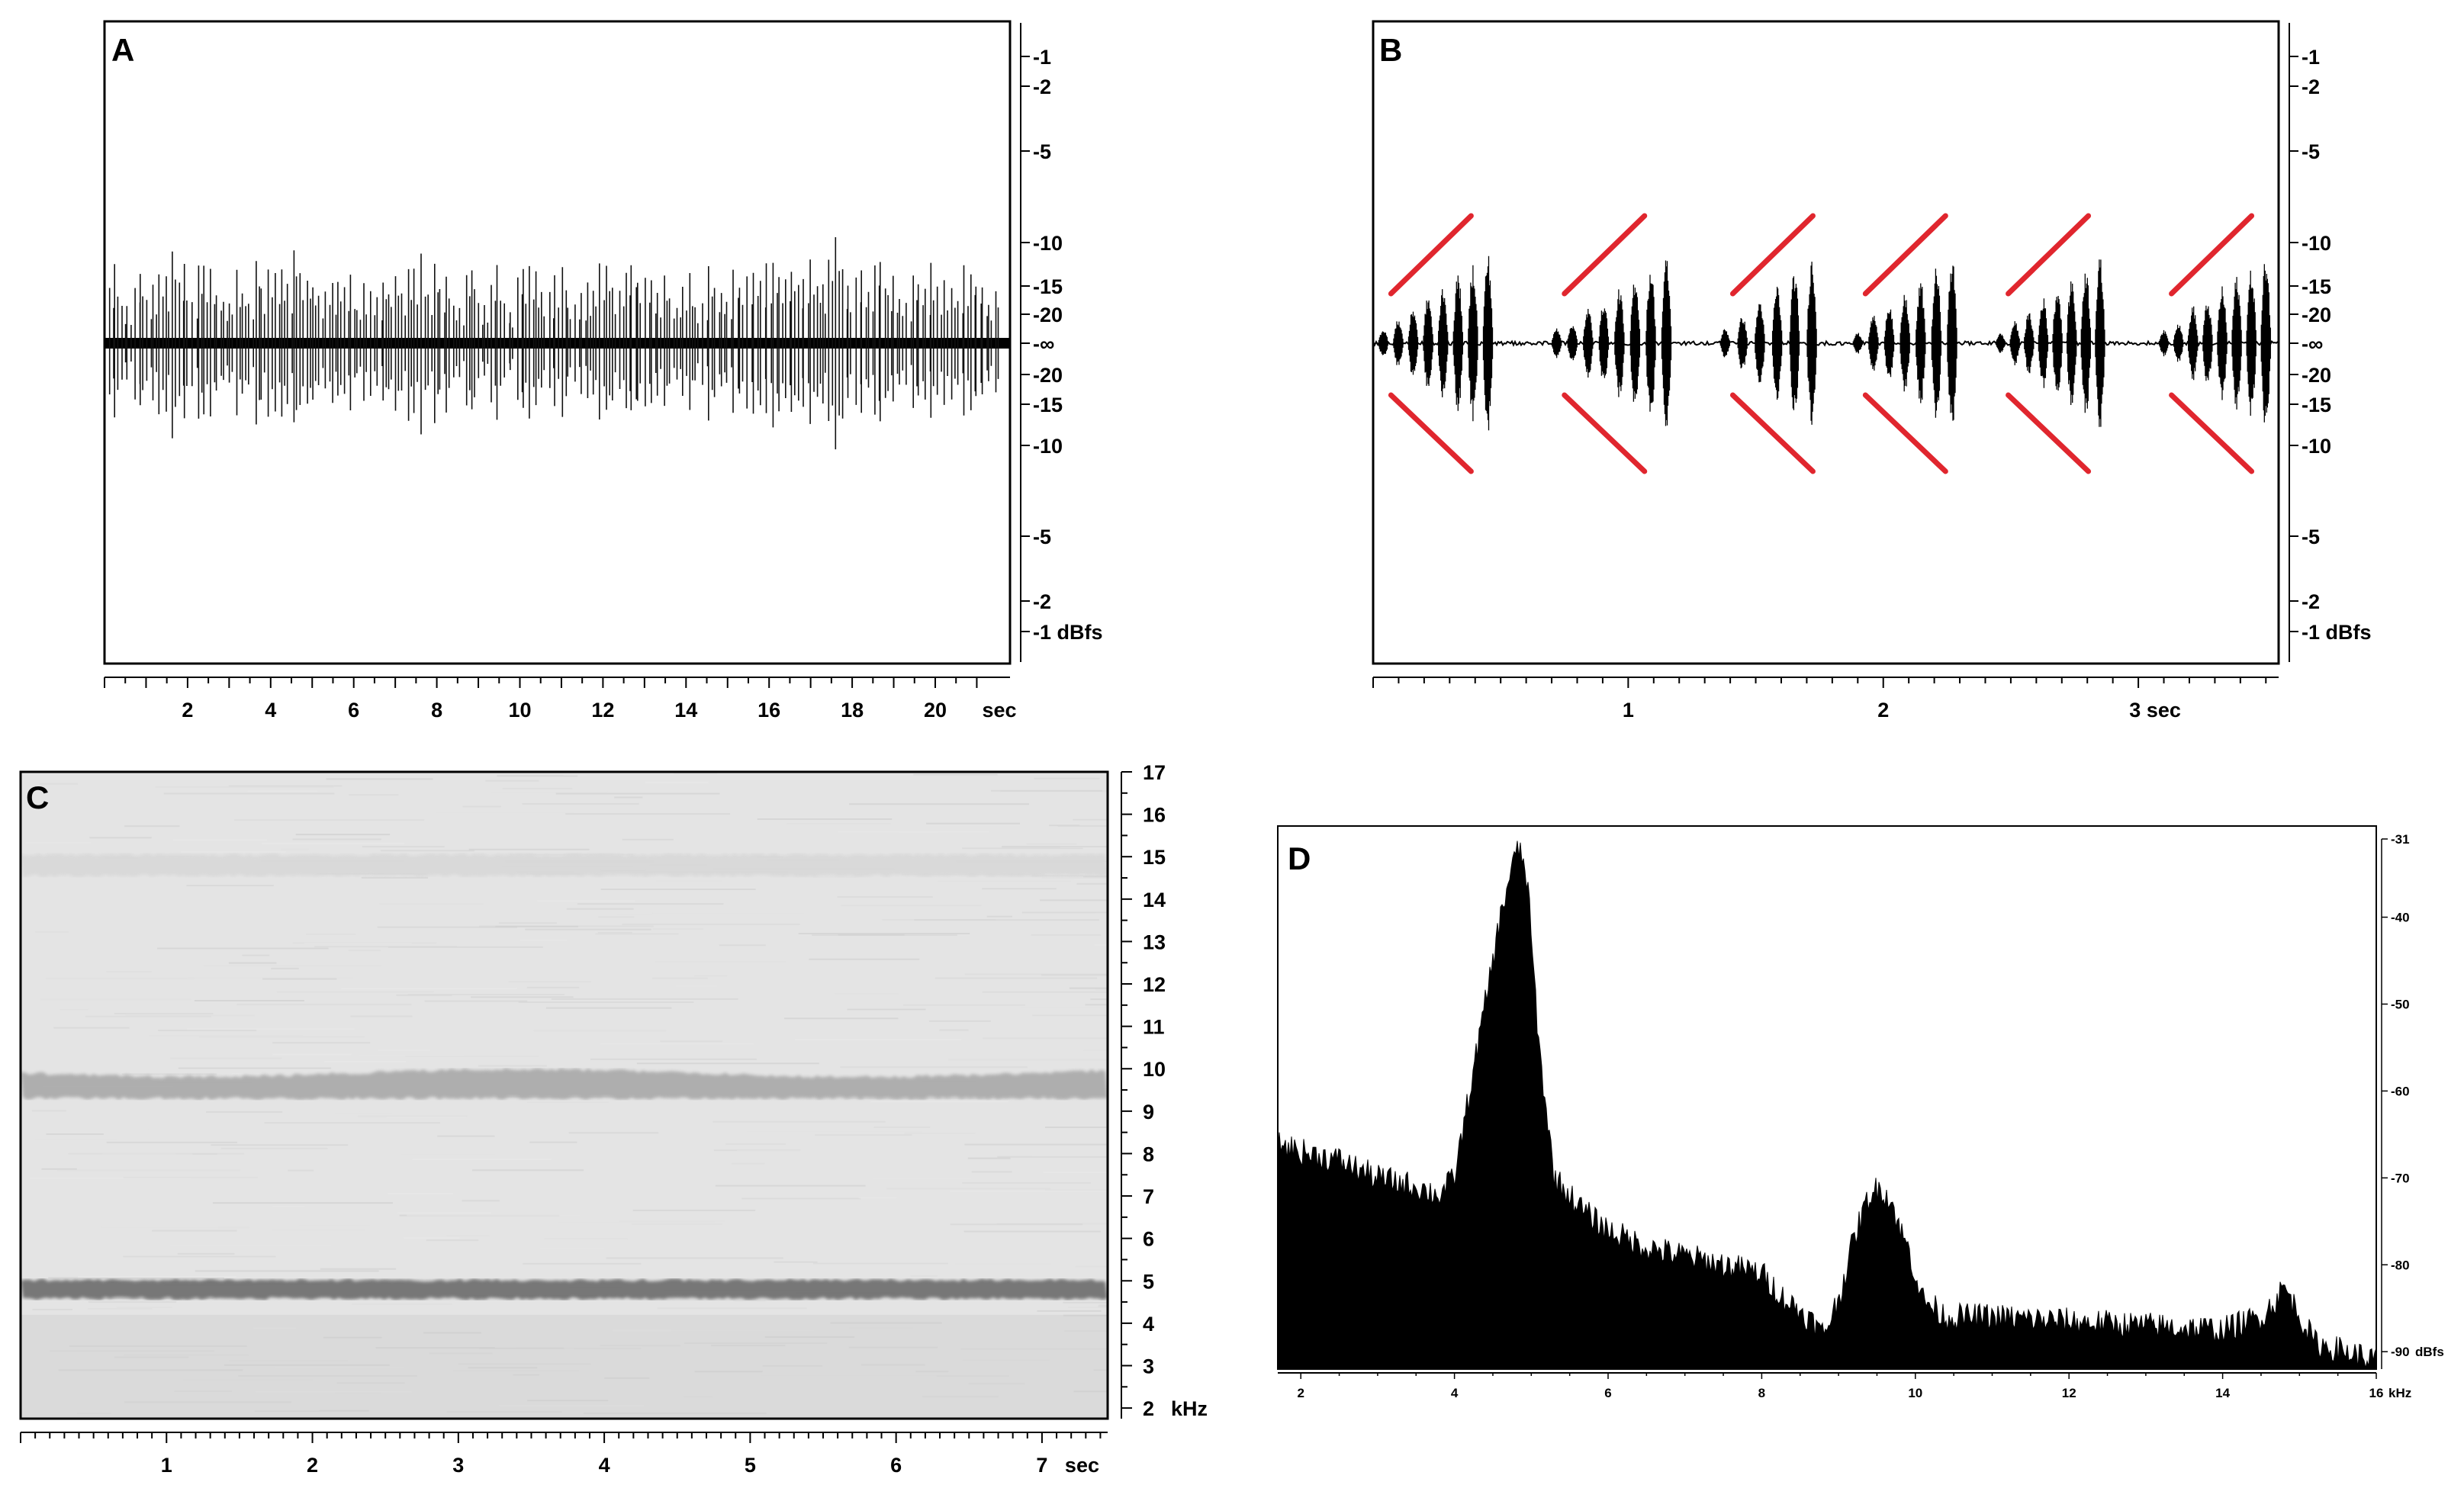 Image resolution: width=2464 pixels, height=1485 pixels. I want to click on waveform-baseline, so click(557, 343).